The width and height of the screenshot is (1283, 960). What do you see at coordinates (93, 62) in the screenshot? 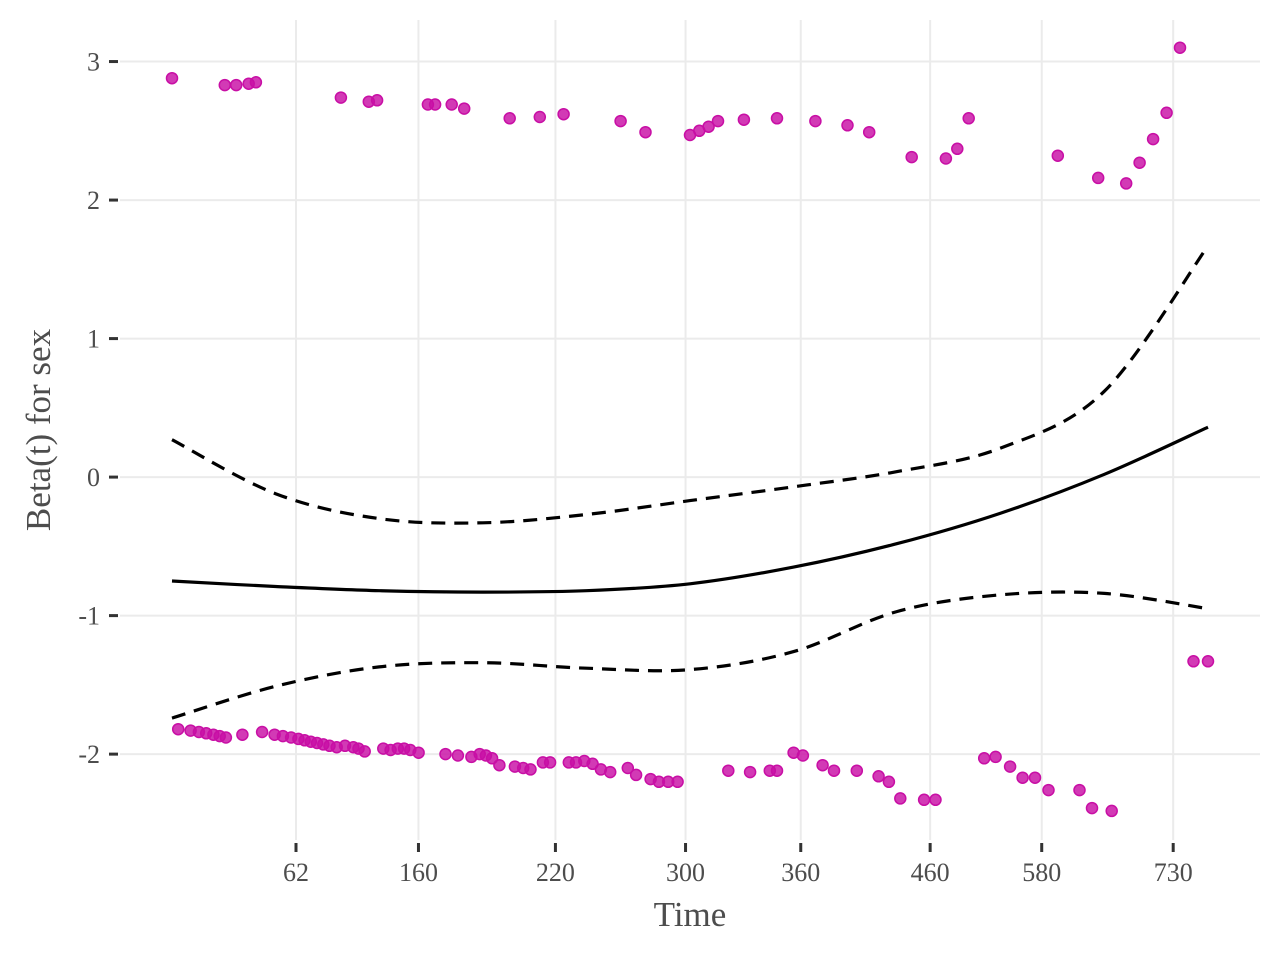
I see `y-tick-label: 3` at bounding box center [93, 62].